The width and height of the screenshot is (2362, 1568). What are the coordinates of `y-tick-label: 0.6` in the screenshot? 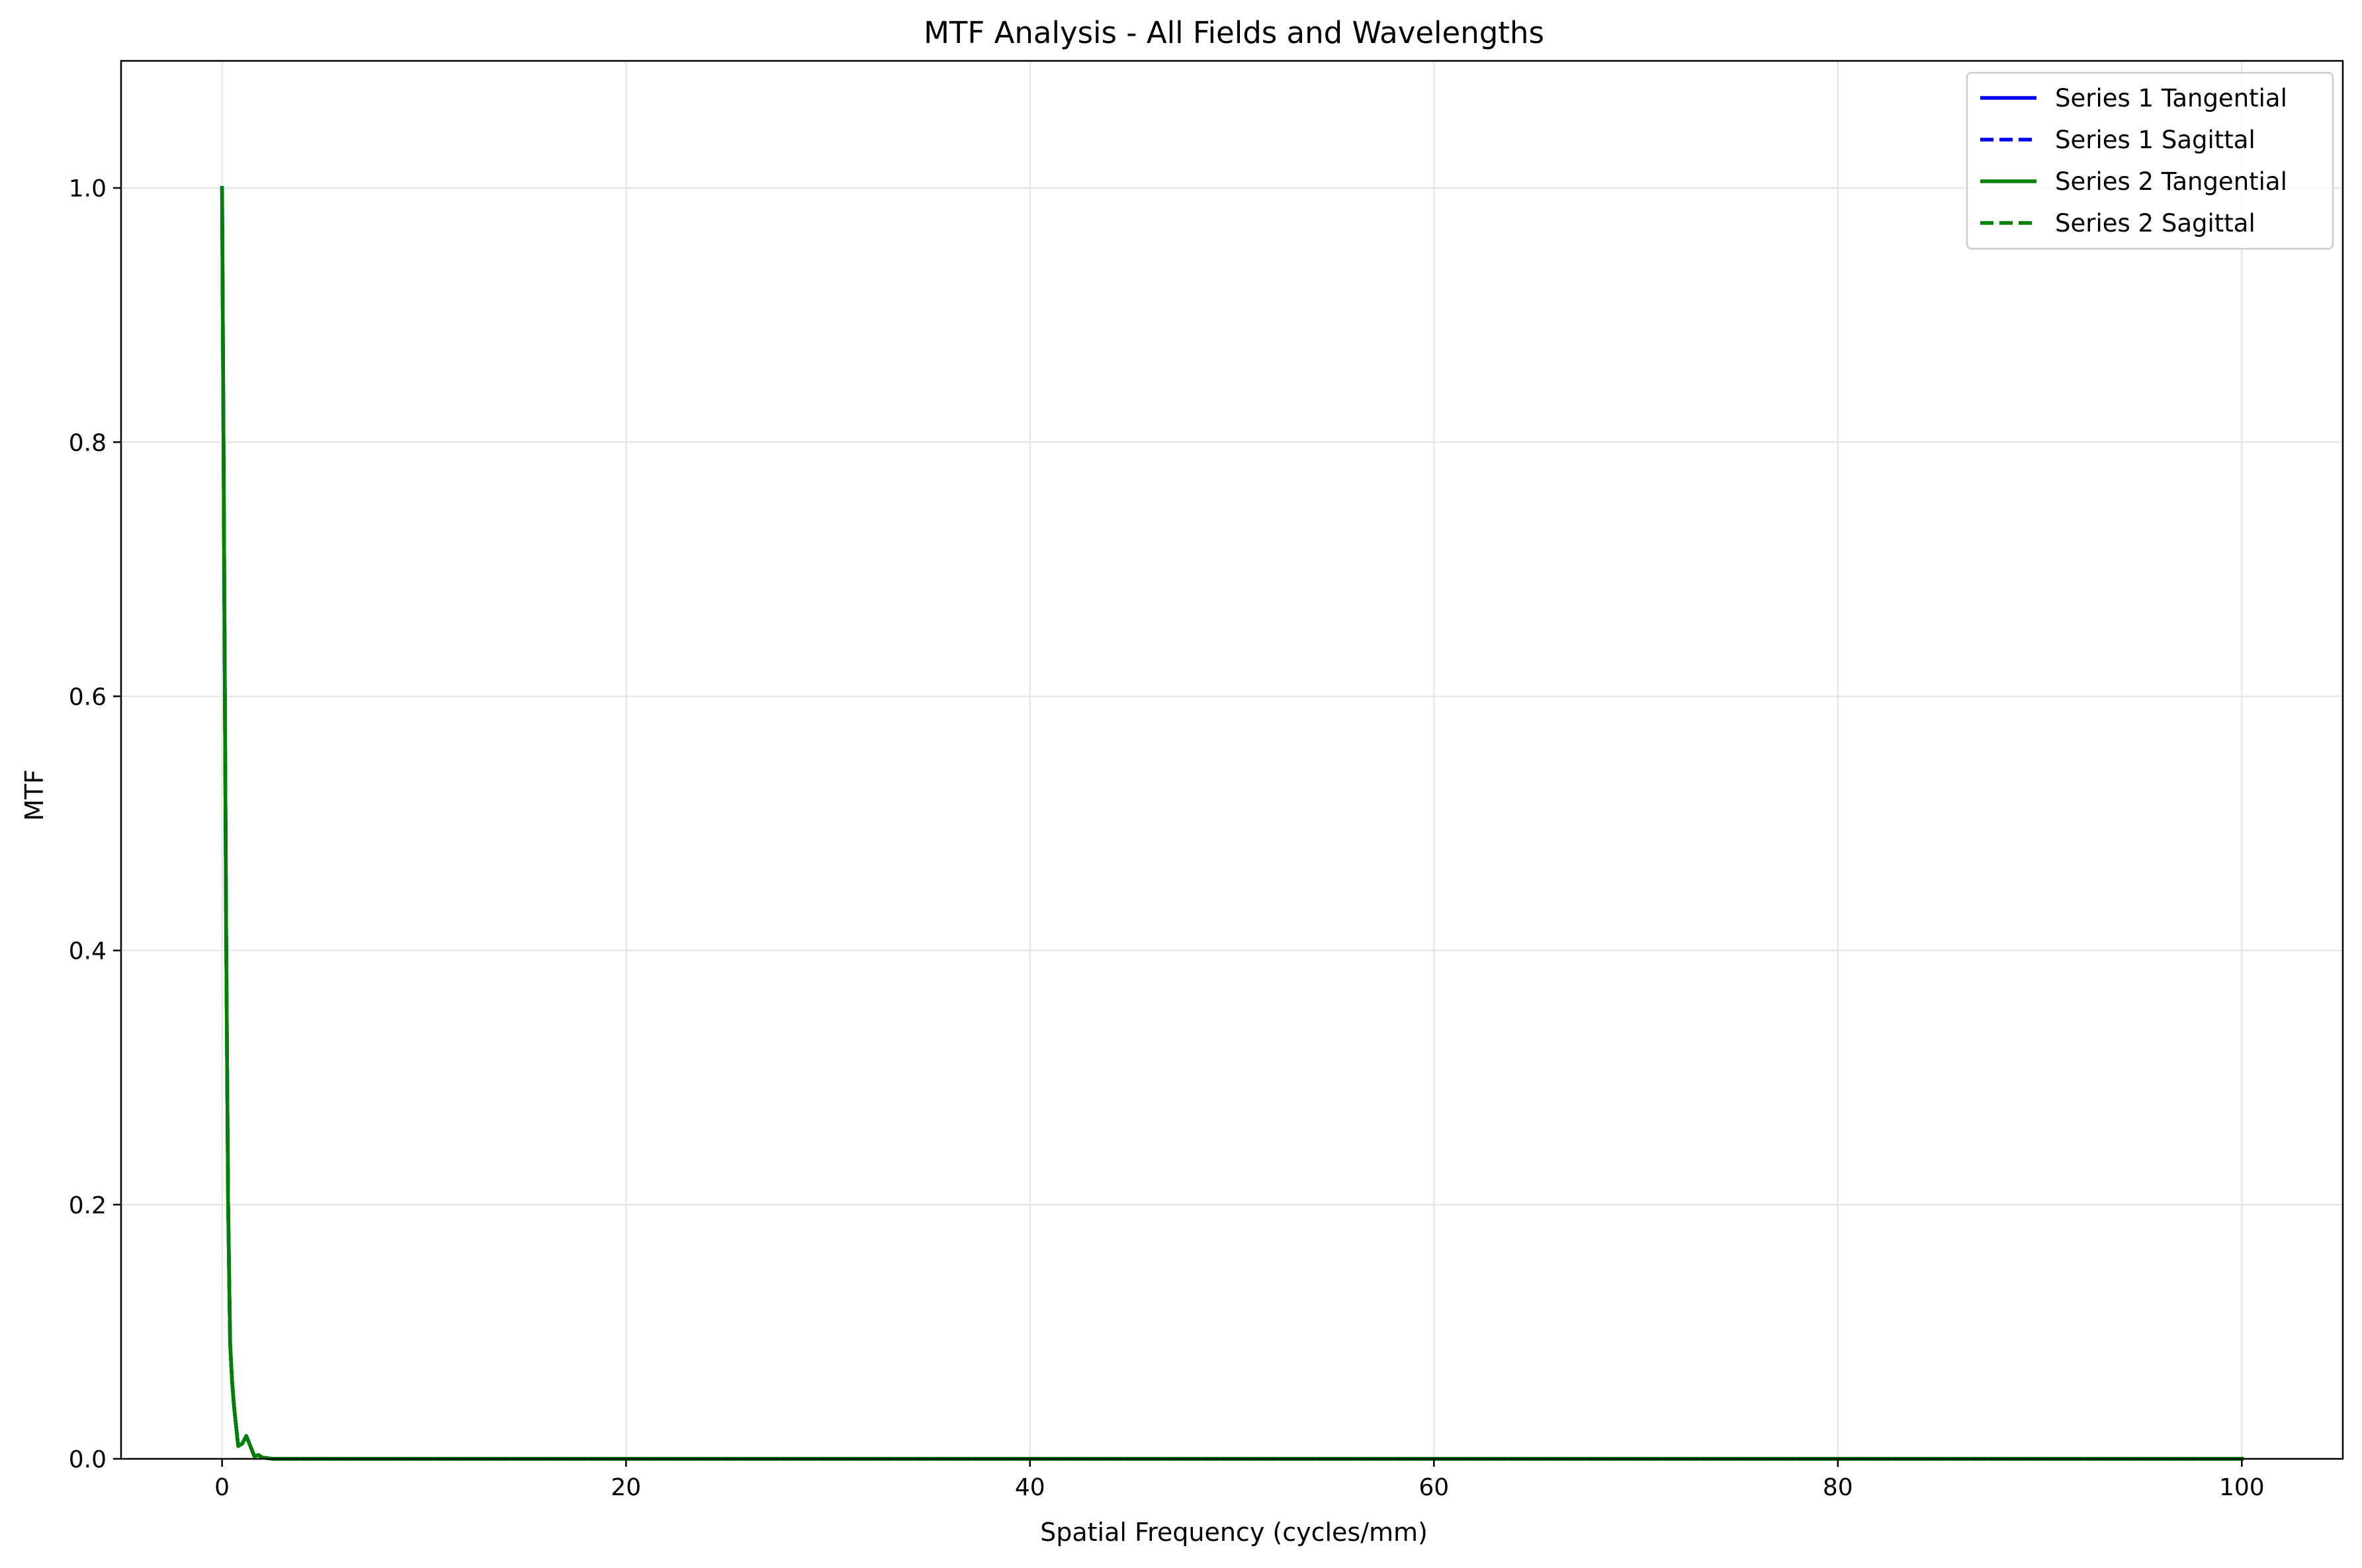 It's located at (88, 697).